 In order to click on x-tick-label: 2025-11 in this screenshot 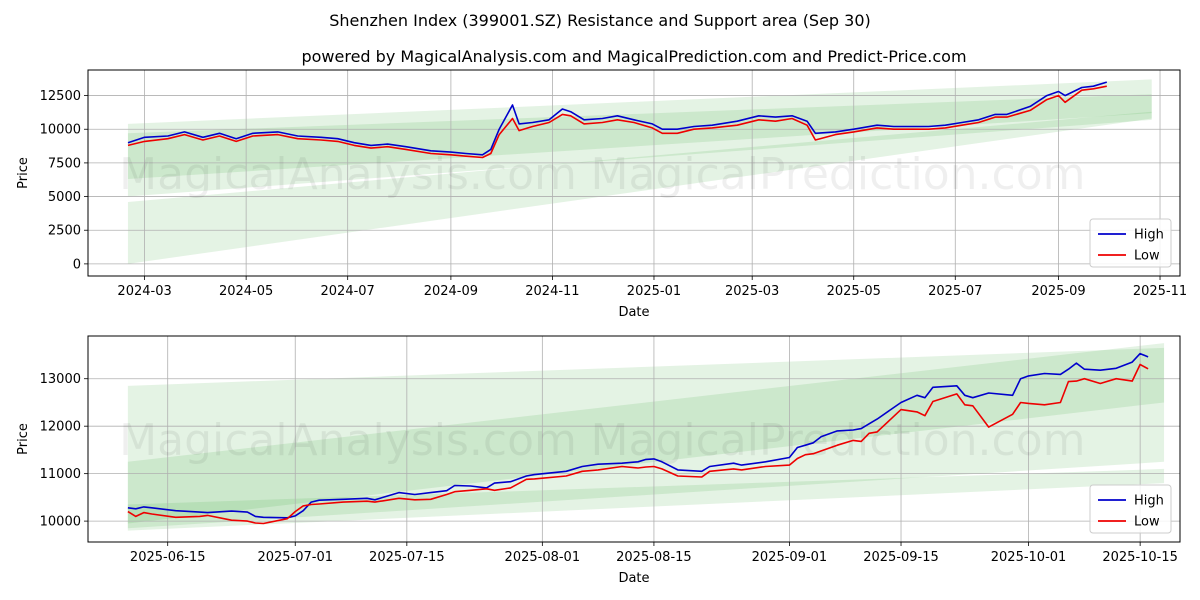, I will do `click(1160, 291)`.